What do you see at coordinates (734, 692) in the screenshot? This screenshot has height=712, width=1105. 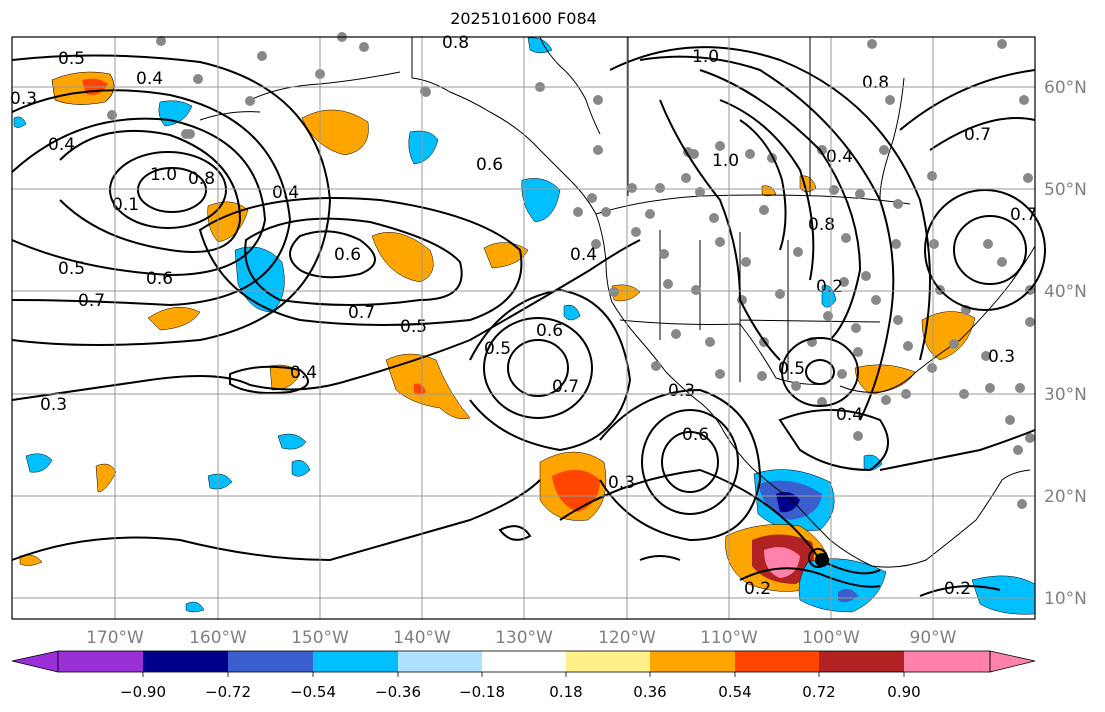 I see `colorbar-tick-label: 0.54` at bounding box center [734, 692].